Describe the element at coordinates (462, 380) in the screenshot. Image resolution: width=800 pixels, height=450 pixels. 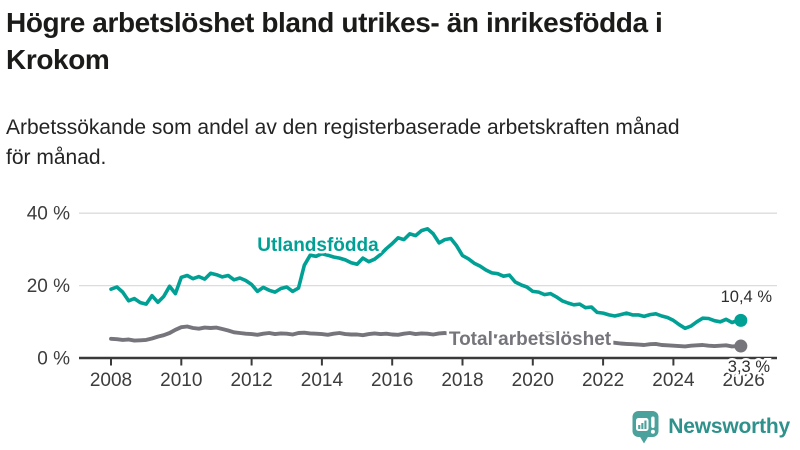
I see `x-axis-label-2018: 2018` at that location.